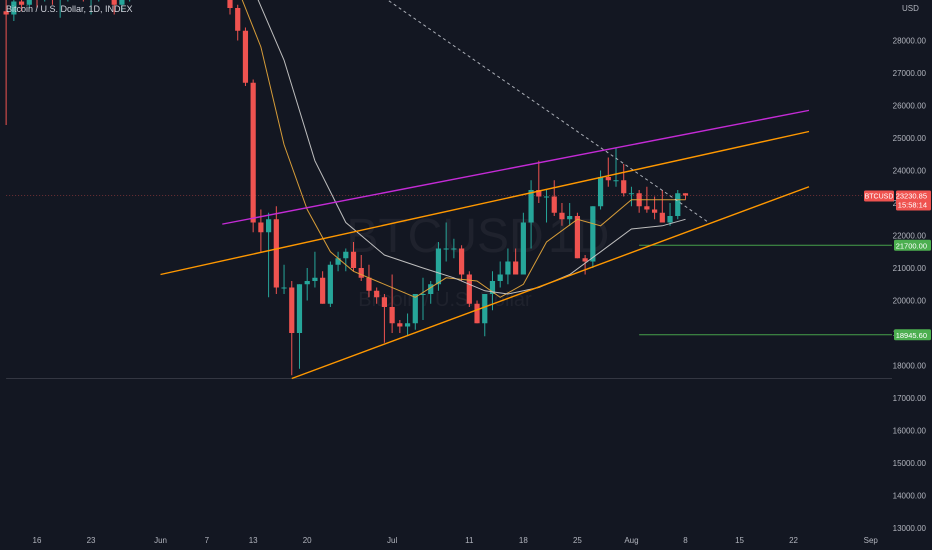  Describe the element at coordinates (910, 171) in the screenshot. I see `price-tick-label: 24000.00` at that location.